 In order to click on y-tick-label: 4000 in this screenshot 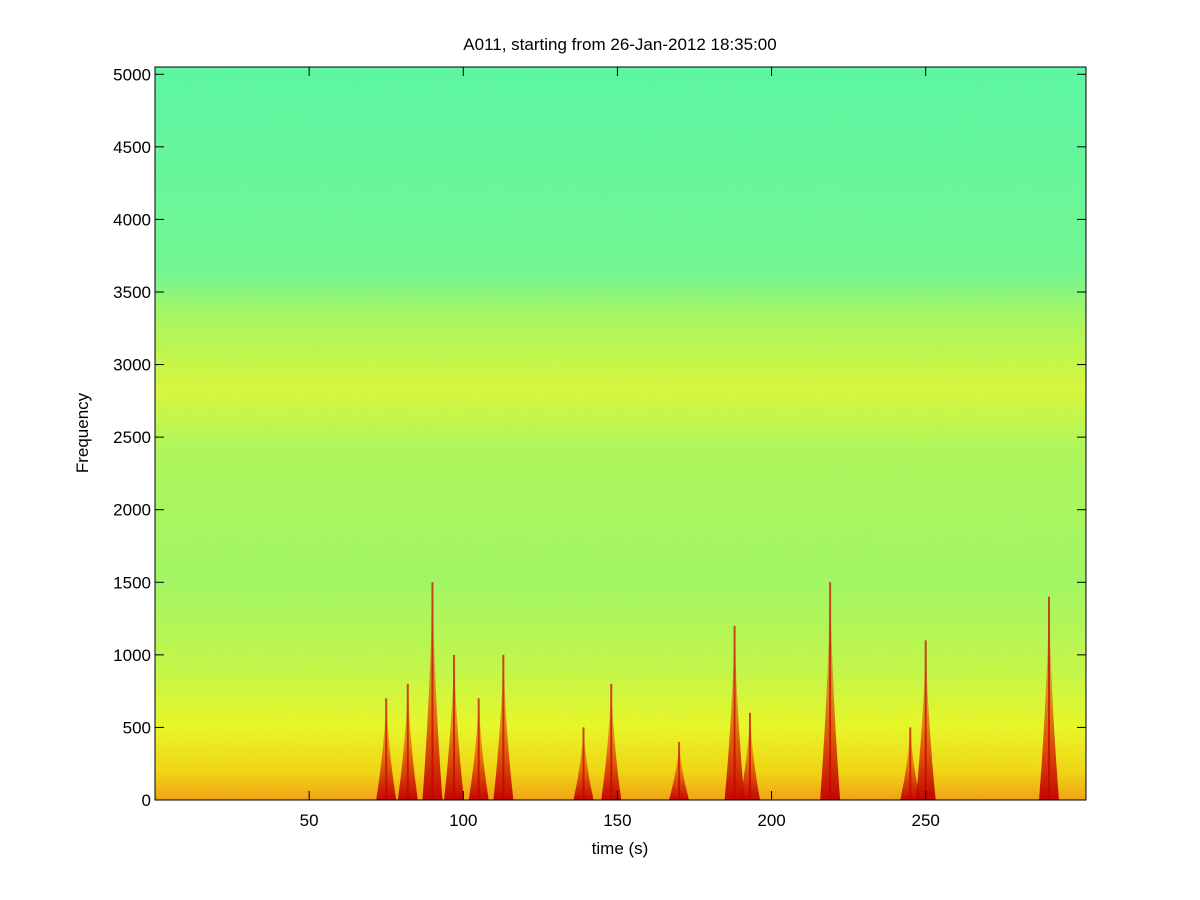, I will do `click(132, 219)`.